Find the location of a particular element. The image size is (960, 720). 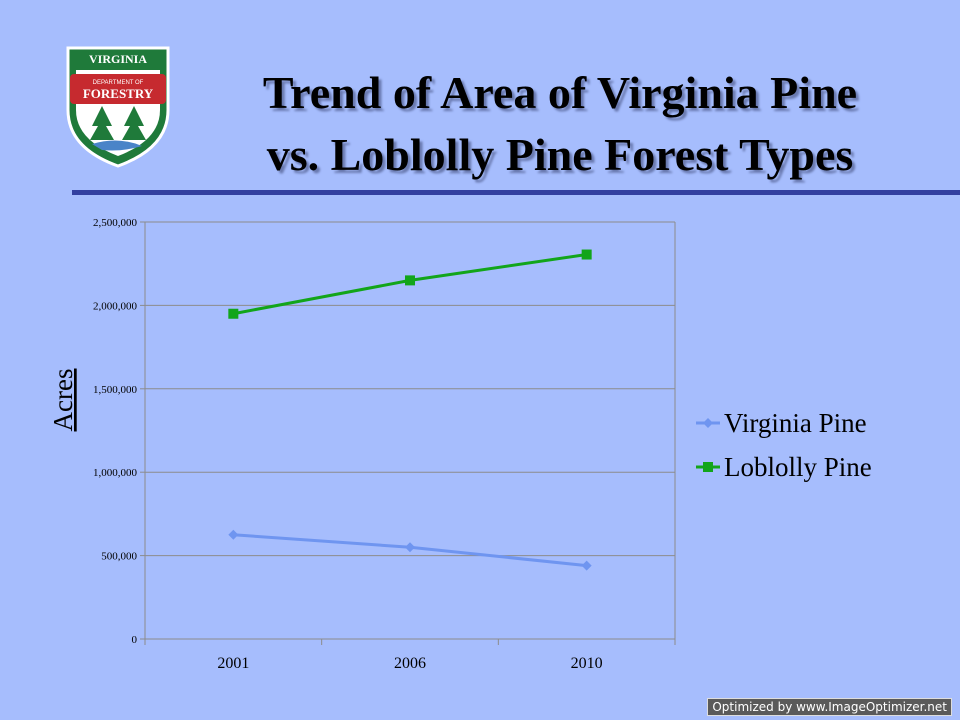

y-tick-label: 500,000 is located at coordinates (119, 557).